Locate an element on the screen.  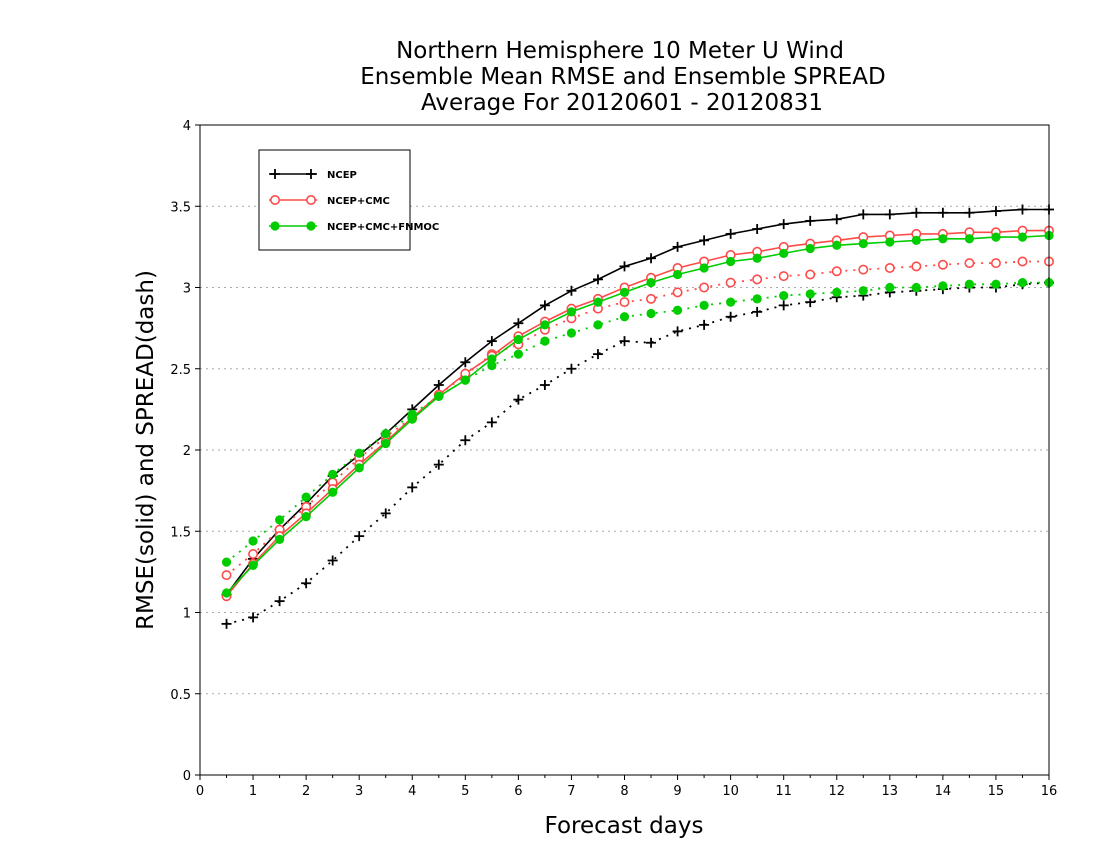
x-tick-label: 16 is located at coordinates (1049, 791).